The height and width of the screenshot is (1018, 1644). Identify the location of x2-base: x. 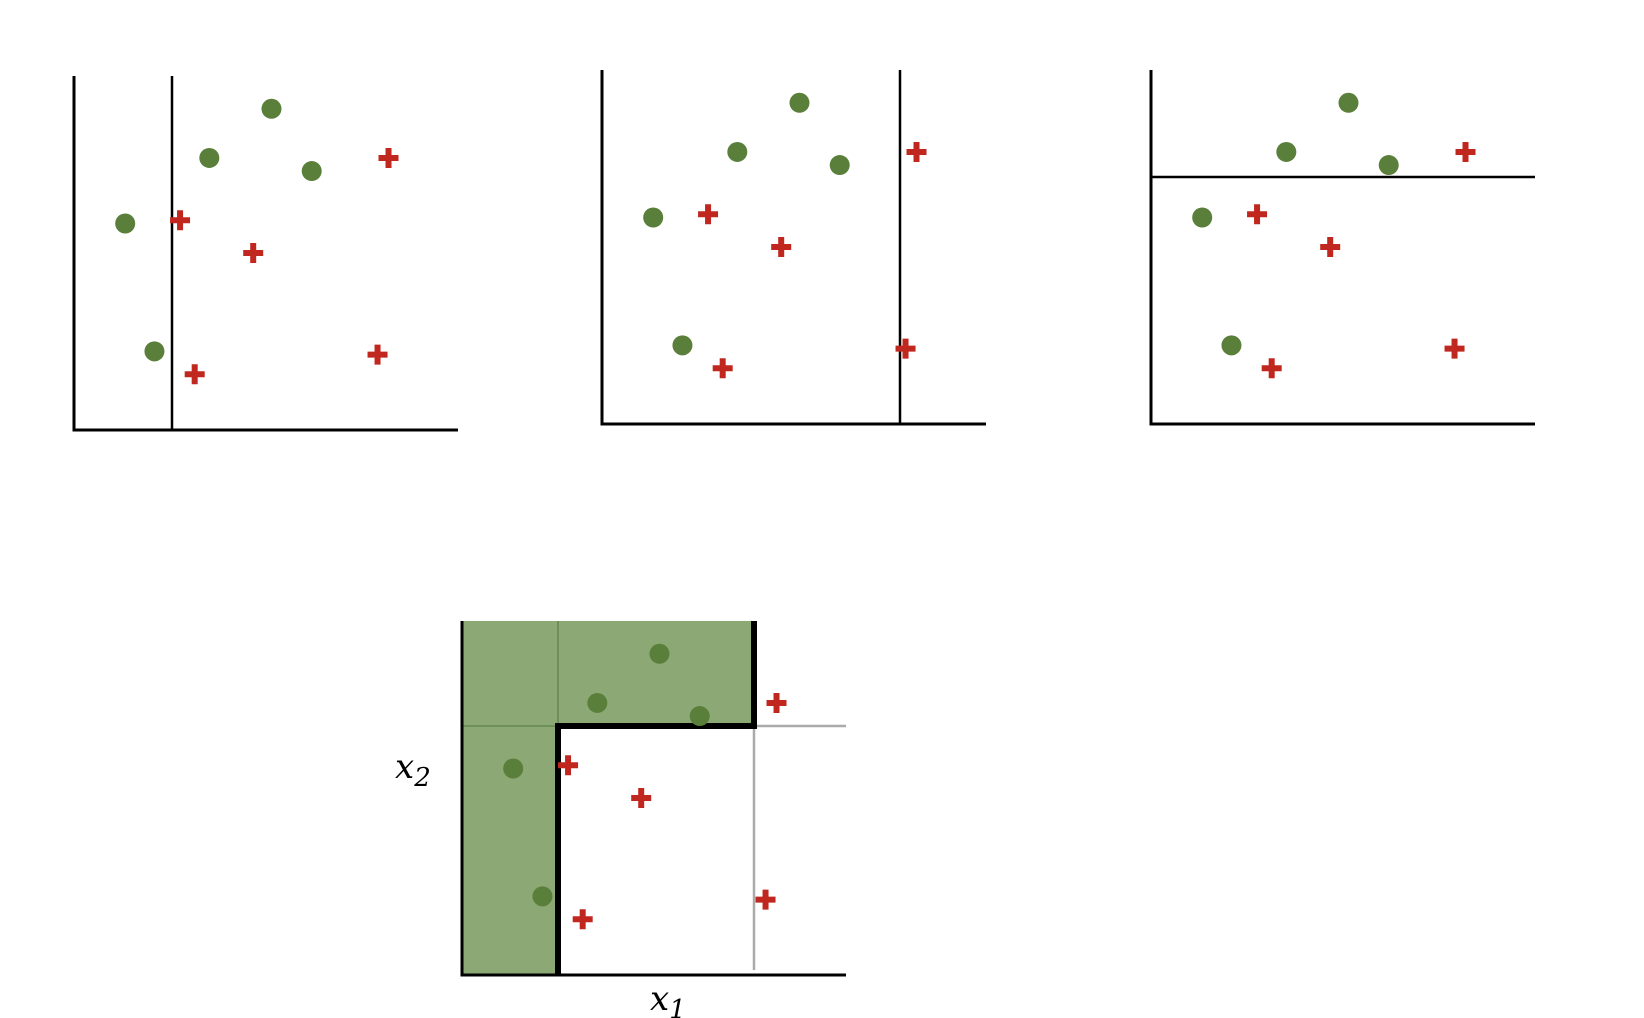
(404, 767).